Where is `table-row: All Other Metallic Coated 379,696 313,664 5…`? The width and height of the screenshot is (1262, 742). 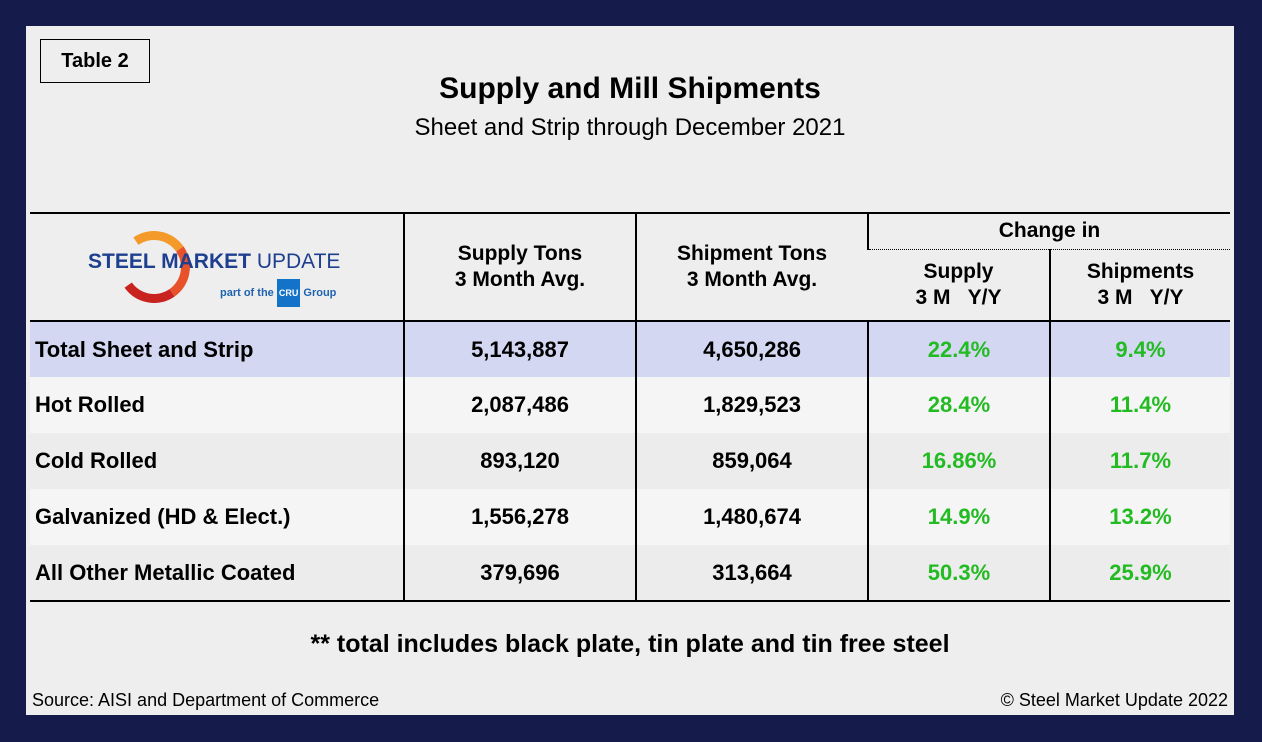 table-row: All Other Metallic Coated 379,696 313,664 5… is located at coordinates (630, 573).